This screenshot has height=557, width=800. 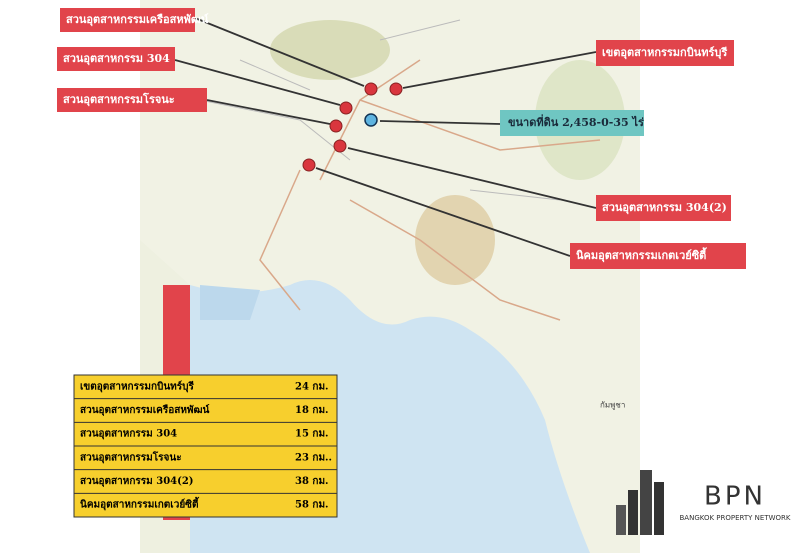 What do you see at coordinates (312, 434) in the screenshot?
I see `table-distance: 15 กม.` at bounding box center [312, 434].